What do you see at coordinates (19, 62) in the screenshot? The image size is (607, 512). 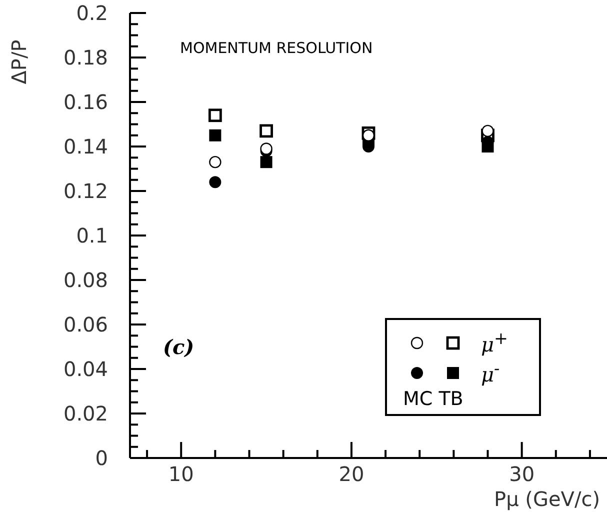 I see `y-axis-title: ΔP/P` at bounding box center [19, 62].